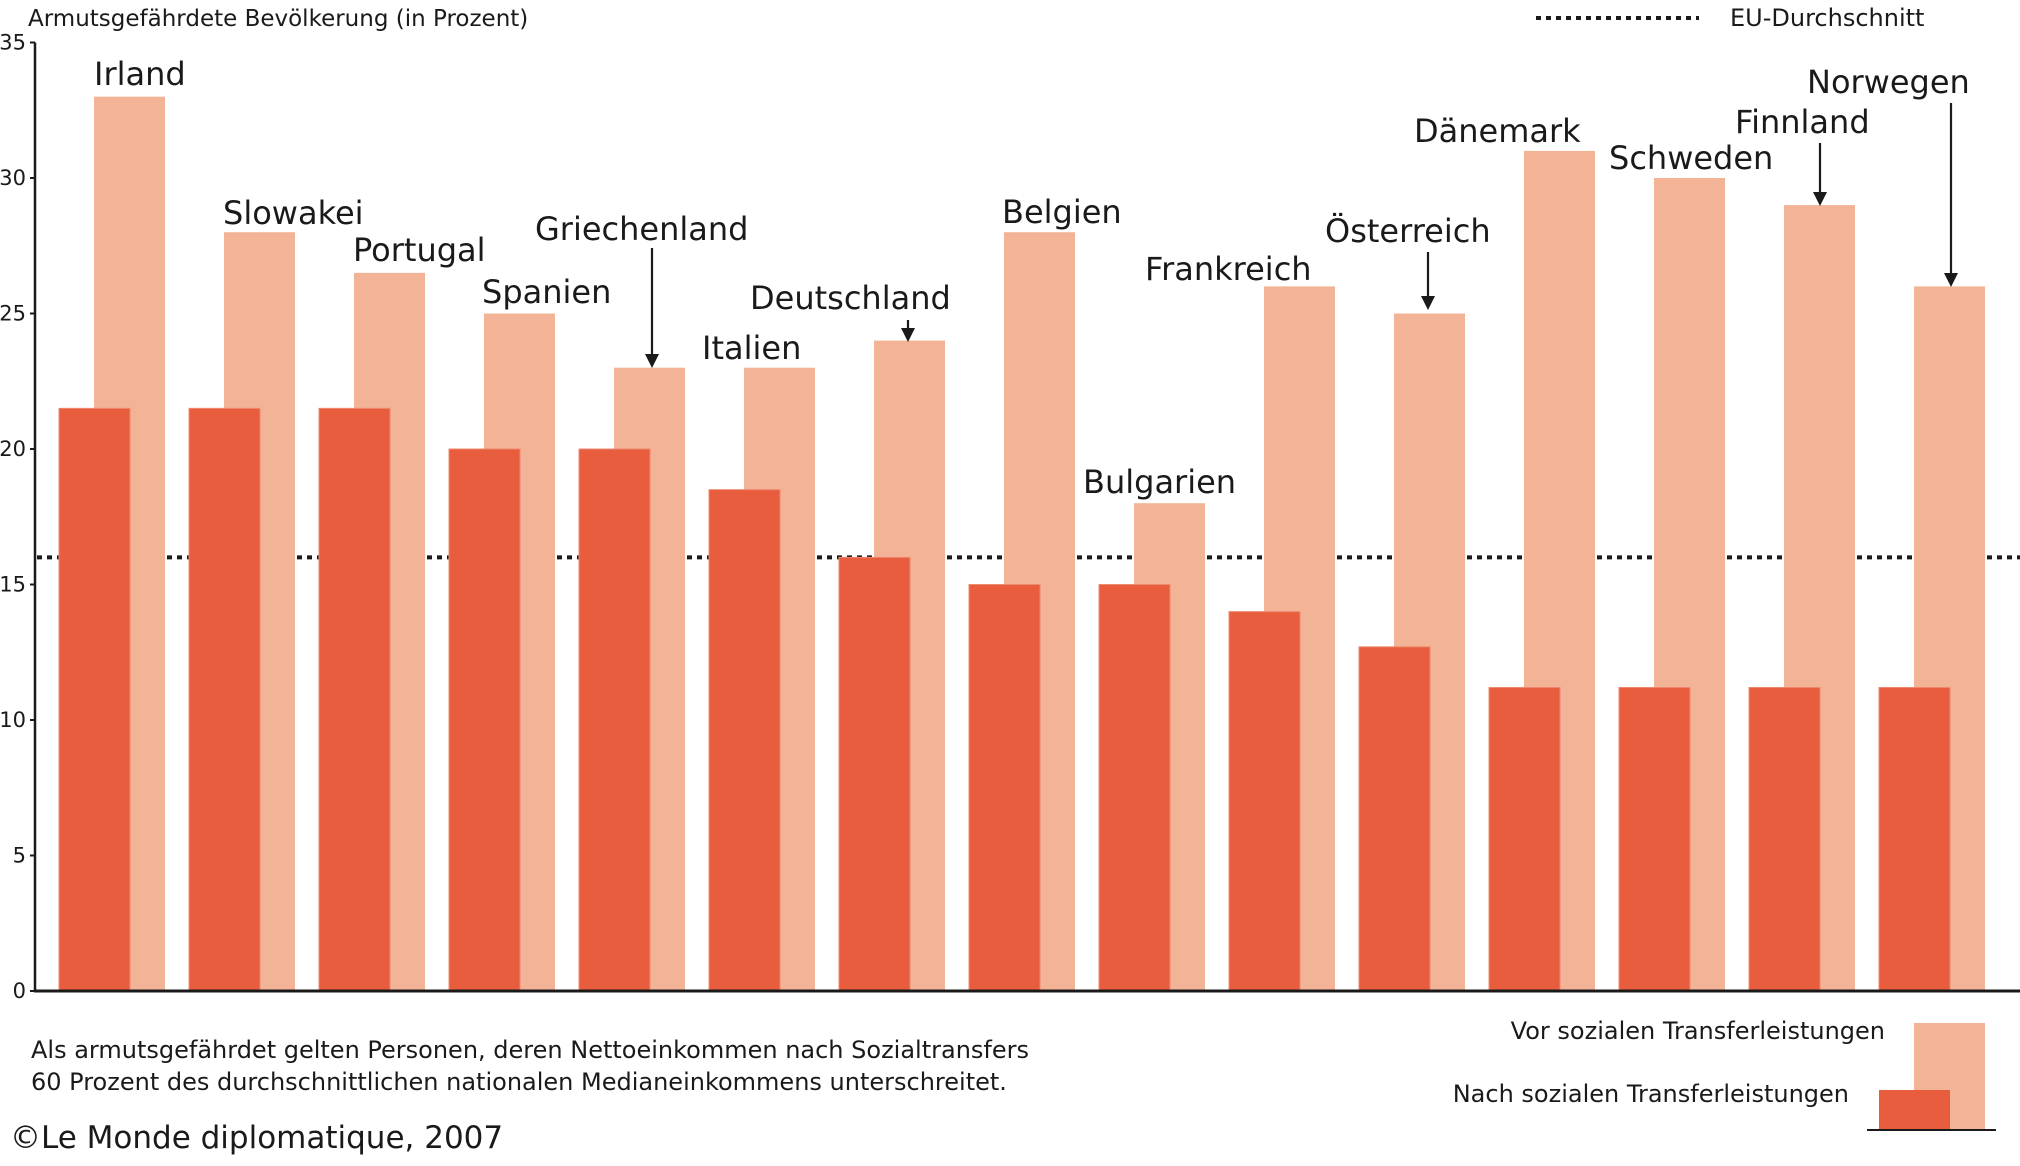  Describe the element at coordinates (13, 585) in the screenshot. I see `y-tick-label: 15` at that location.